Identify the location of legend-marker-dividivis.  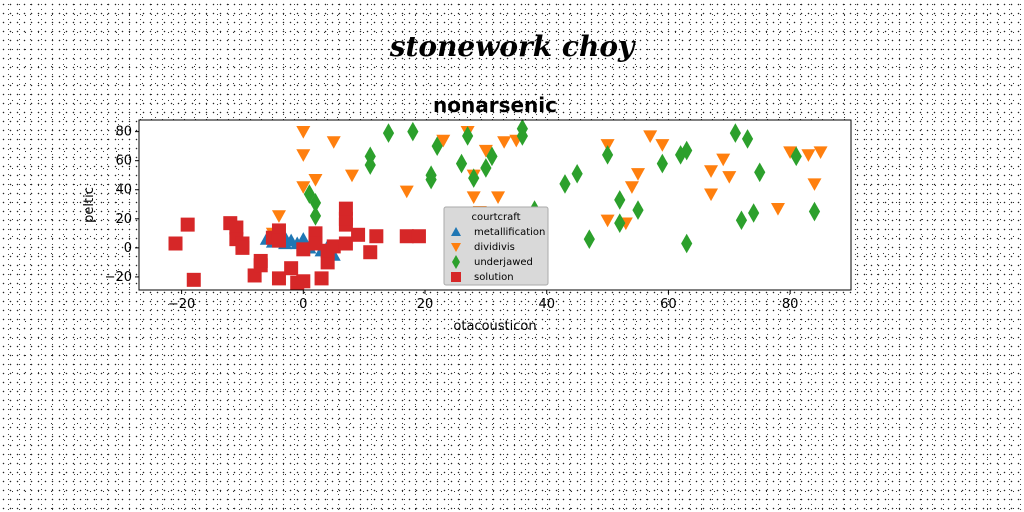
(456, 247).